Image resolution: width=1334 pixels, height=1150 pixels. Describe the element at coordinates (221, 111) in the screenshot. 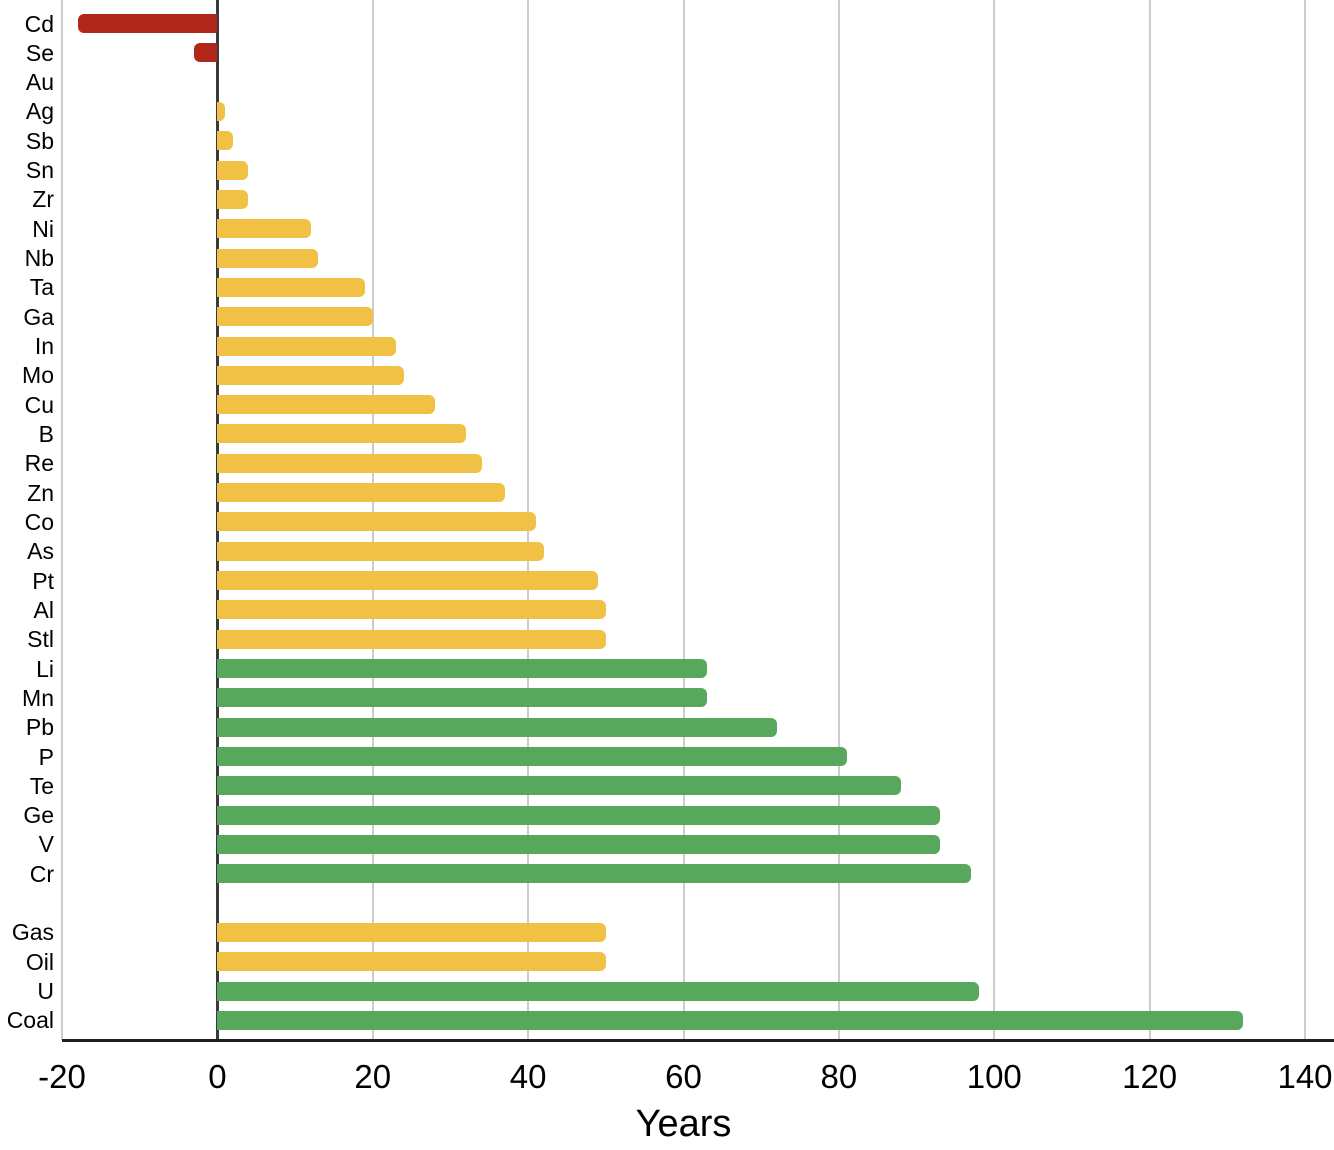

I see `bar-Ag` at that location.